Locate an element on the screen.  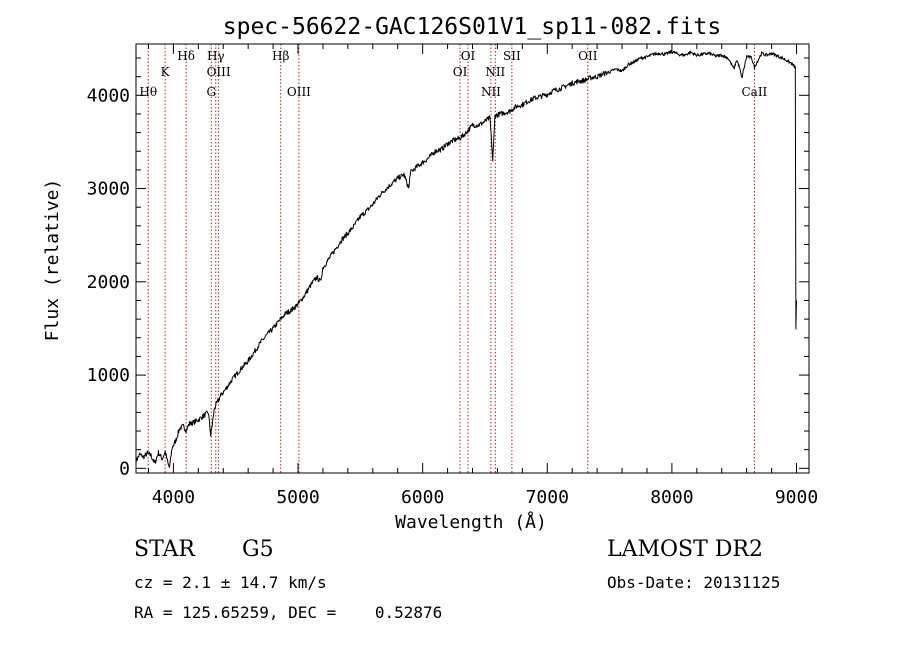
y-tick-label: 0 is located at coordinates (124, 468).